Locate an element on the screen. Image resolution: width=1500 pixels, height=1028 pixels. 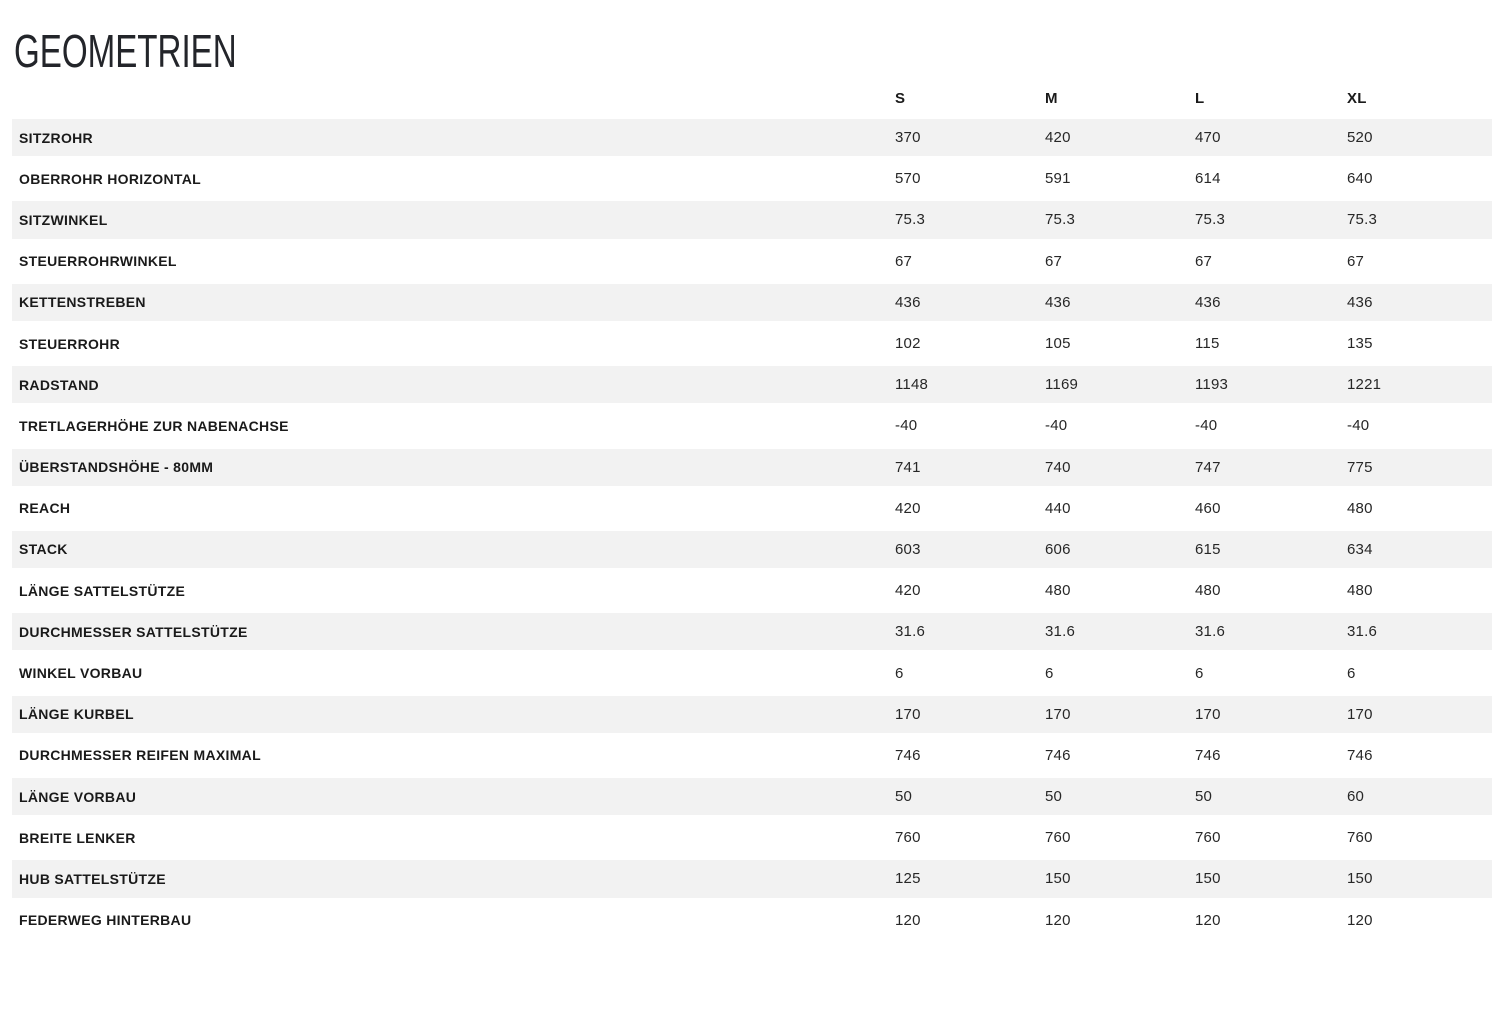
table-row: LÄNGE KURBEL 170 170 170 170 is located at coordinates (752, 714).